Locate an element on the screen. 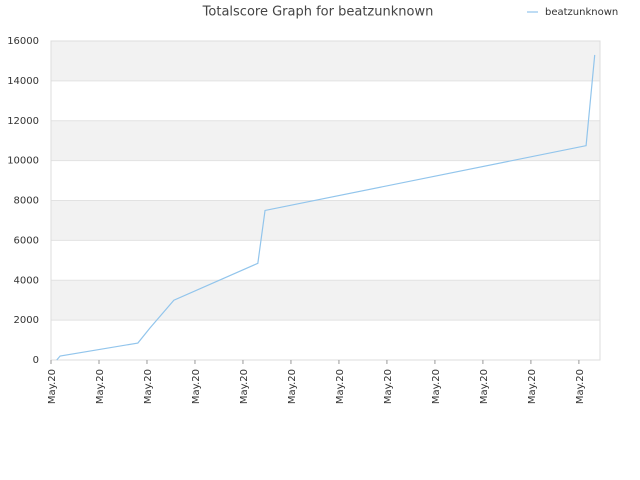 The height and width of the screenshot is (480, 640). y-tick-label: 4000 is located at coordinates (26, 280).